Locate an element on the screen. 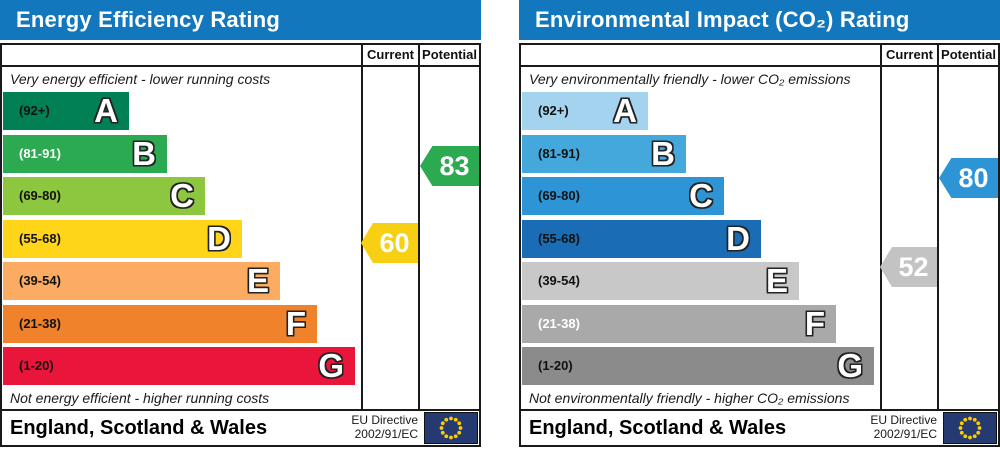  potential-rating-arrow: 83 is located at coordinates (449, 166).